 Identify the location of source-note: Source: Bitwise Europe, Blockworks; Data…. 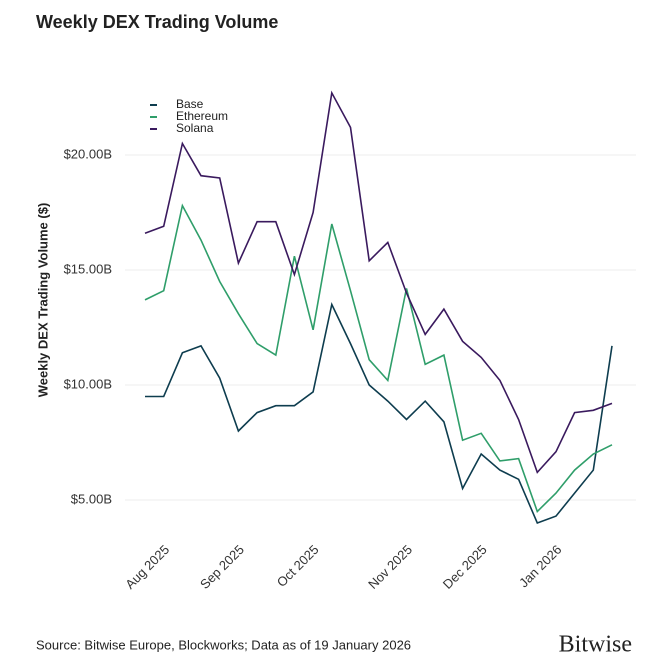
(223, 644).